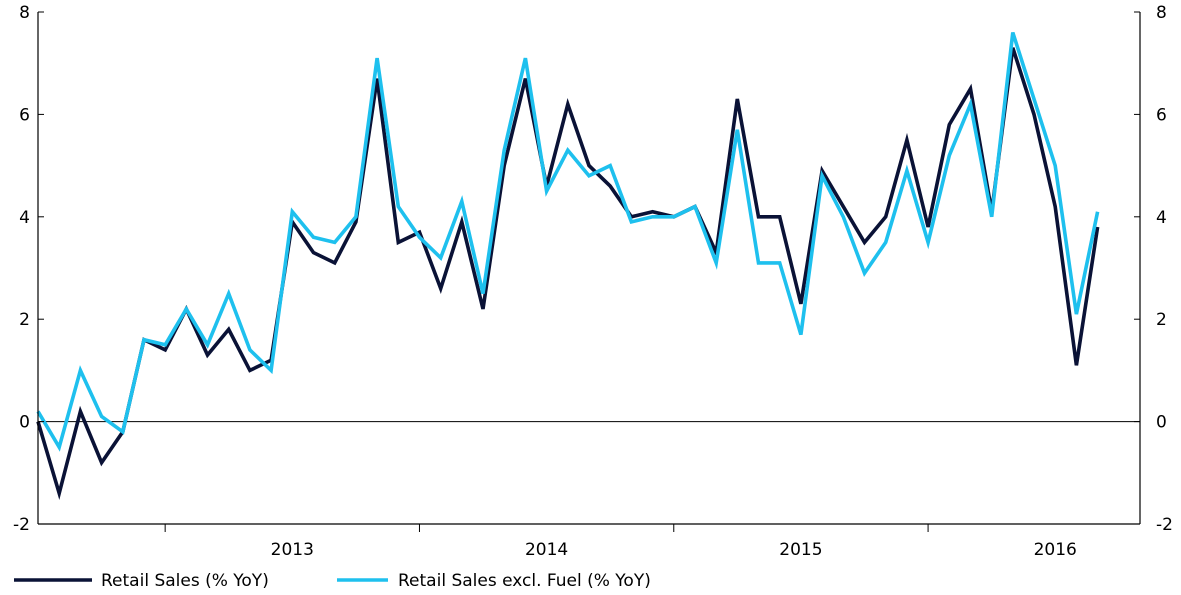 The width and height of the screenshot is (1181, 595). I want to click on x-tick-label: 2013, so click(292, 550).